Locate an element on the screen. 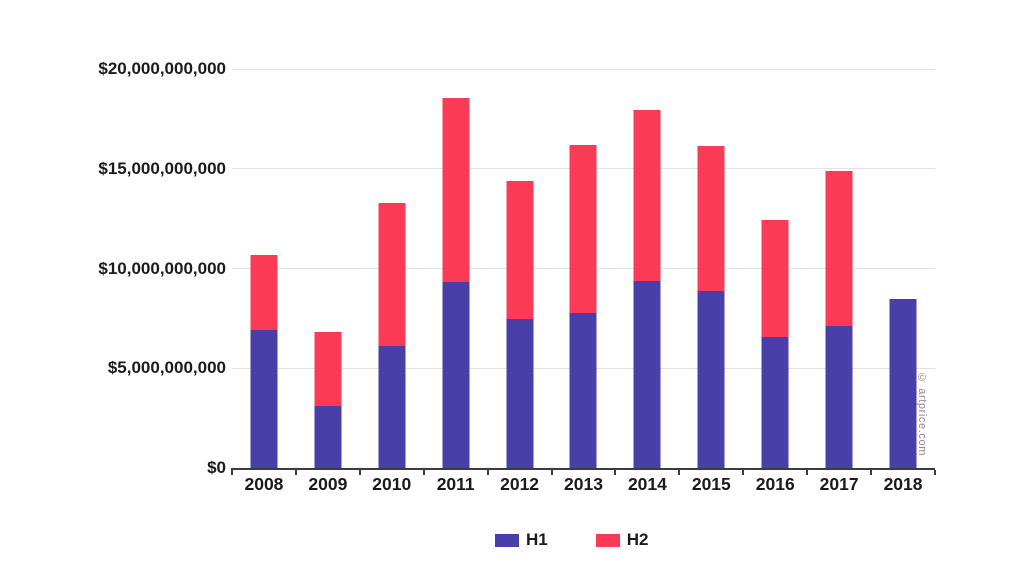  x-axis-label: 2012 is located at coordinates (520, 484).